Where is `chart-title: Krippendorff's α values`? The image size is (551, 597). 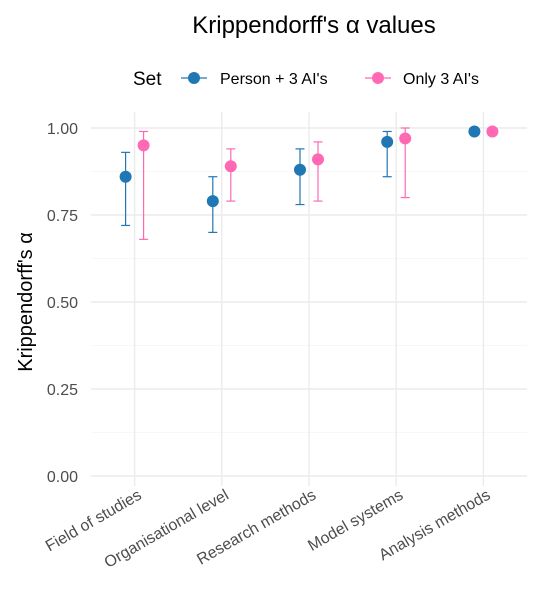 chart-title: Krippendorff's α values is located at coordinates (313, 25).